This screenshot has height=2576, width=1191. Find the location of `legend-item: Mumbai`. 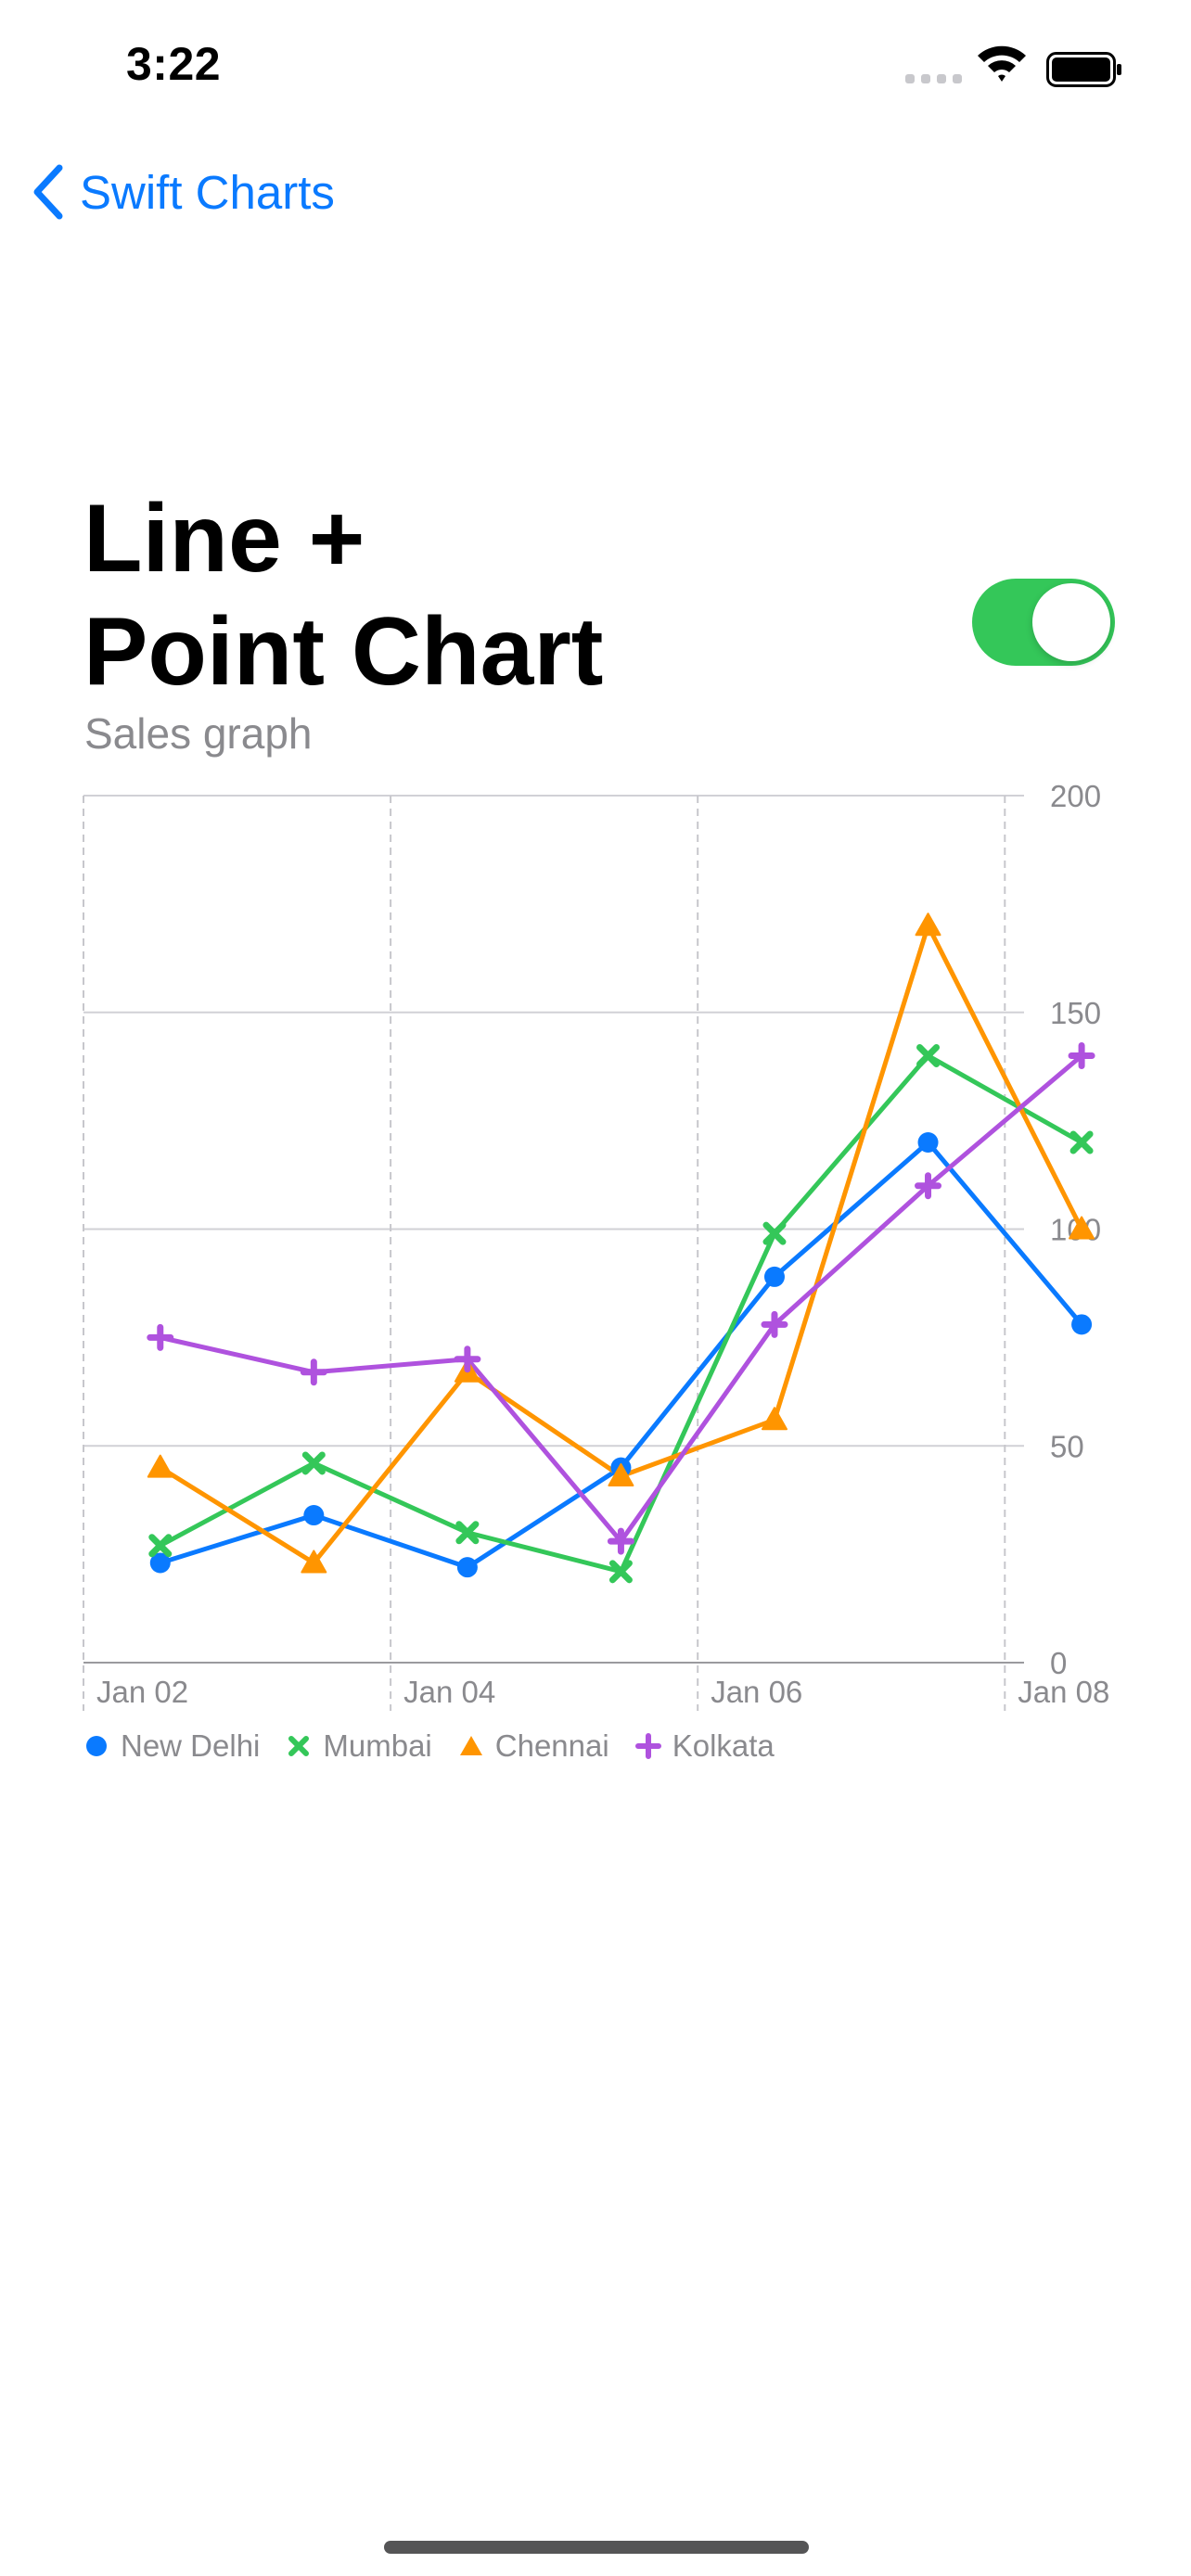

legend-item: Mumbai is located at coordinates (359, 1746).